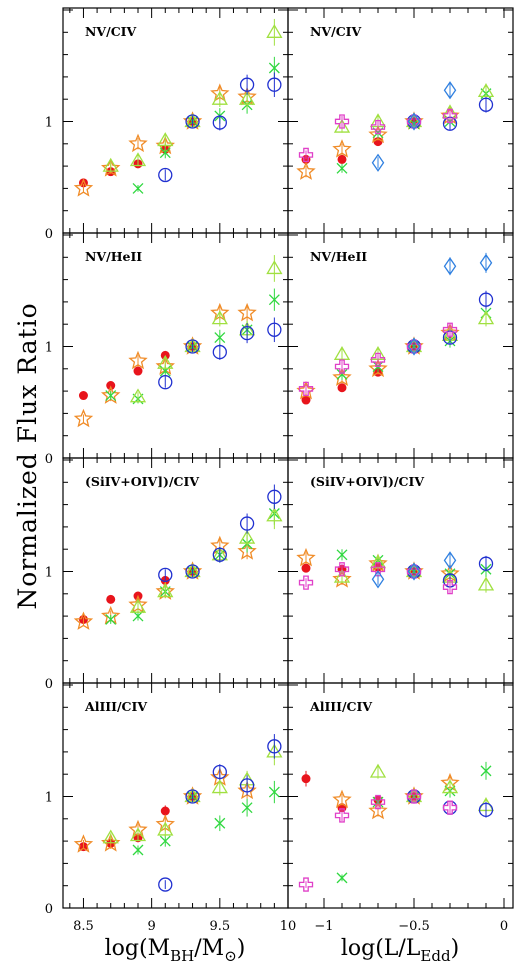  I want to click on panel-right-2: (SiIV+OIV])/CIV, so click(400, 570).